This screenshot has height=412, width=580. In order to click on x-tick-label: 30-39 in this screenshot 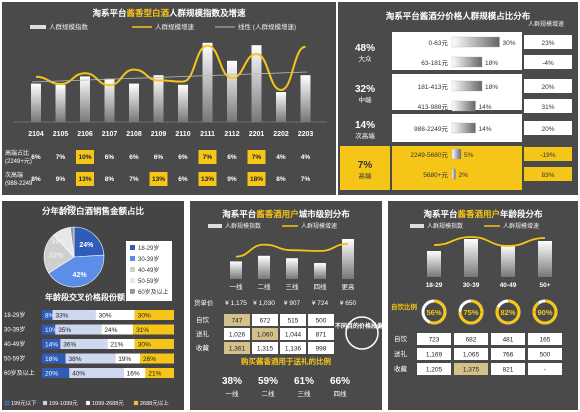, I will do `click(471, 285)`.